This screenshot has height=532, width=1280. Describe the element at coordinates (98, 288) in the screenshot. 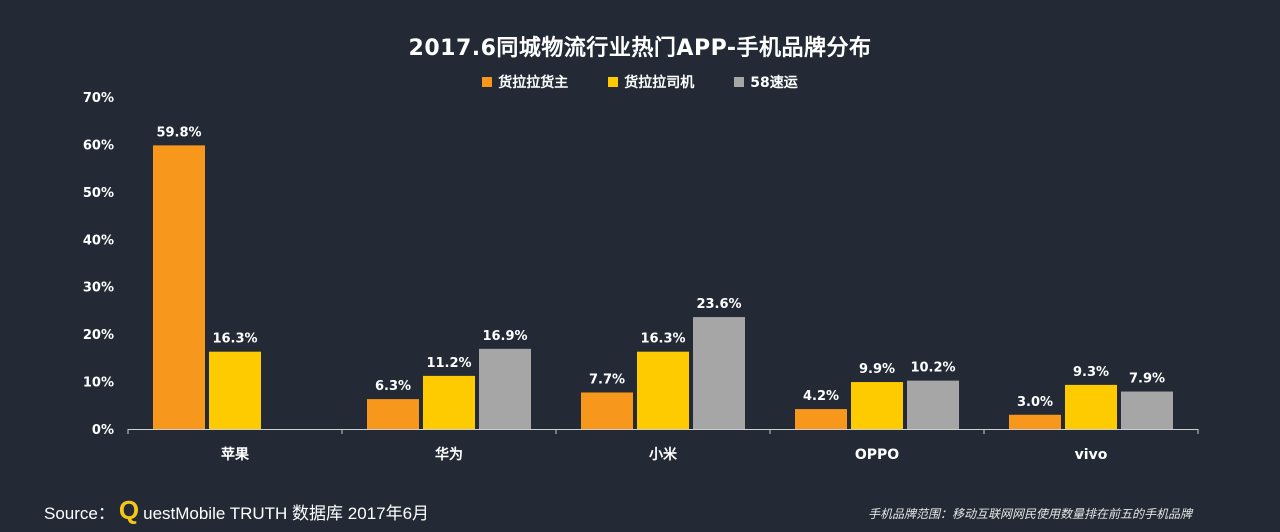

I see `y-tick-label: 30%` at that location.